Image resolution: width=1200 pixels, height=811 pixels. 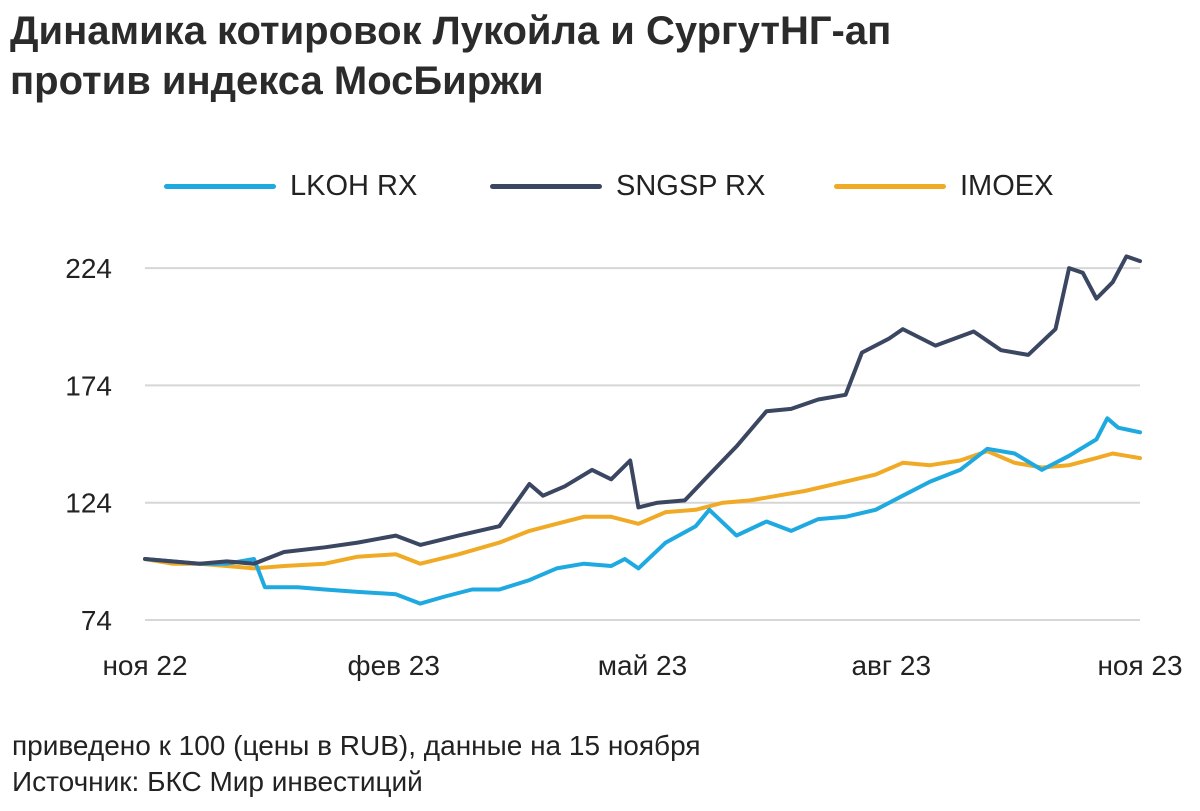 I want to click on footer-source: Источник: БКС Мир инвестиций, so click(x=217, y=781).